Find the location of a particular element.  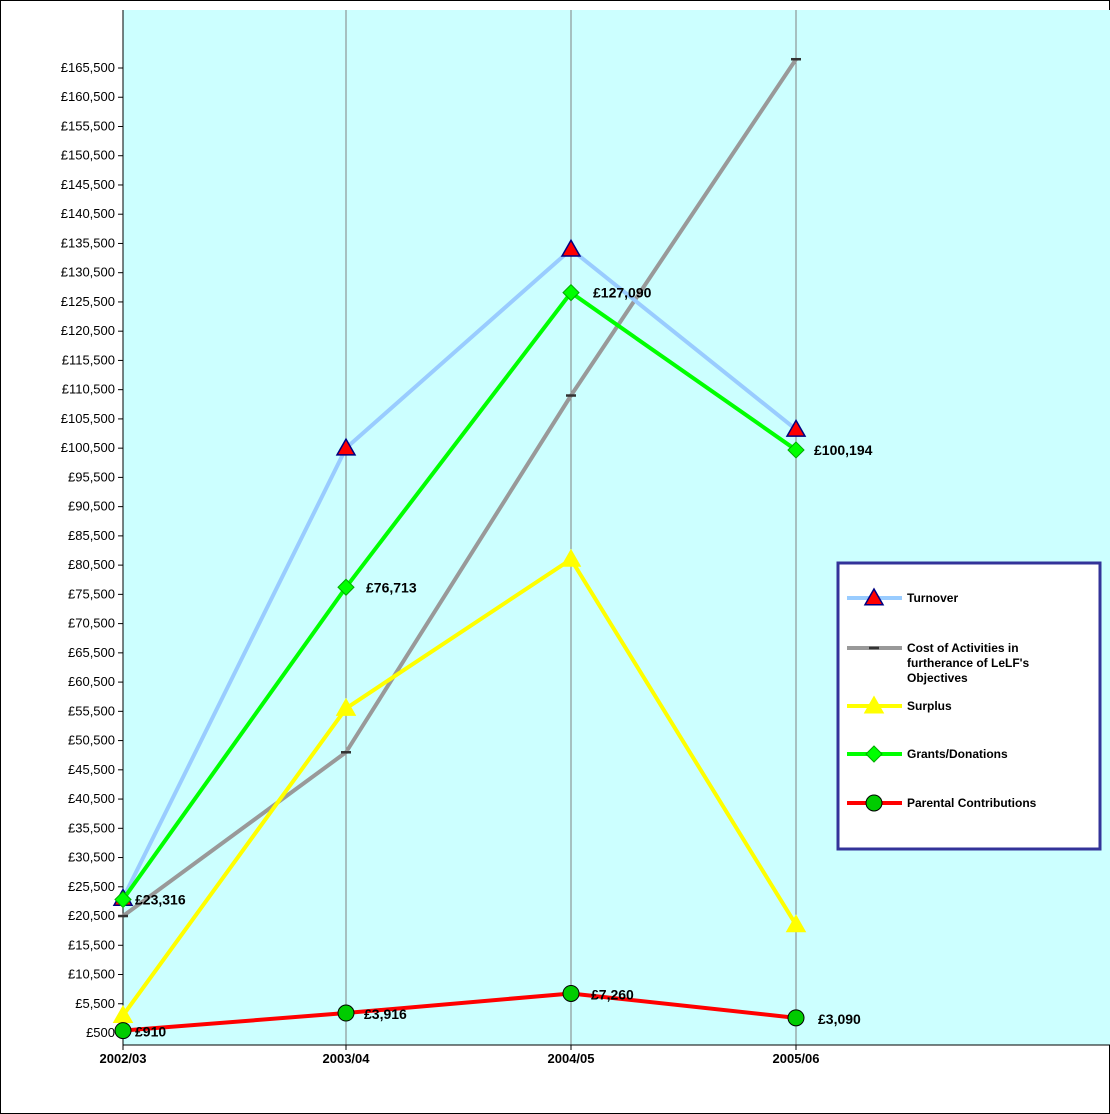

y-tick-label: £80,500 is located at coordinates (91, 564).